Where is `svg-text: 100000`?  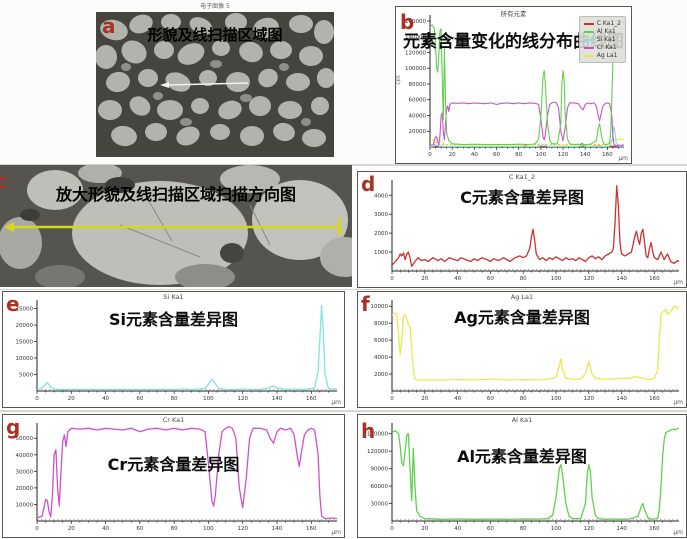
svg-text: 100000 is located at coordinates (415, 69).